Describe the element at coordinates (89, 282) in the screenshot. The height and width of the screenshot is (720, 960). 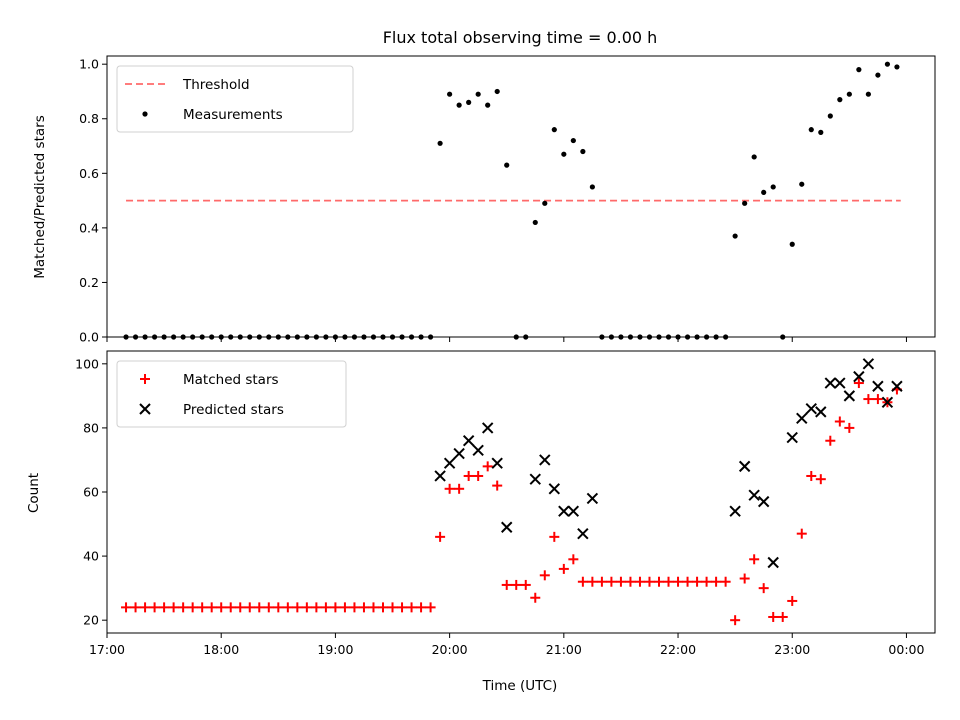
I see `y-tick-label: 0.2` at that location.